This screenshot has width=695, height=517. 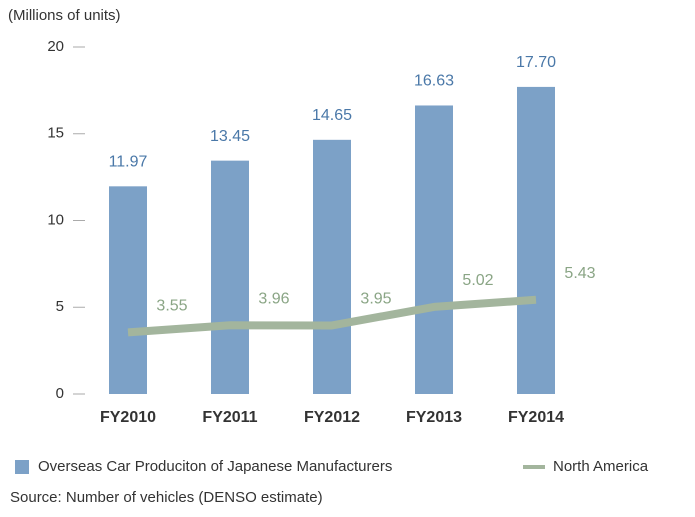 What do you see at coordinates (60, 393) in the screenshot?
I see `y-tick-label: 0` at bounding box center [60, 393].